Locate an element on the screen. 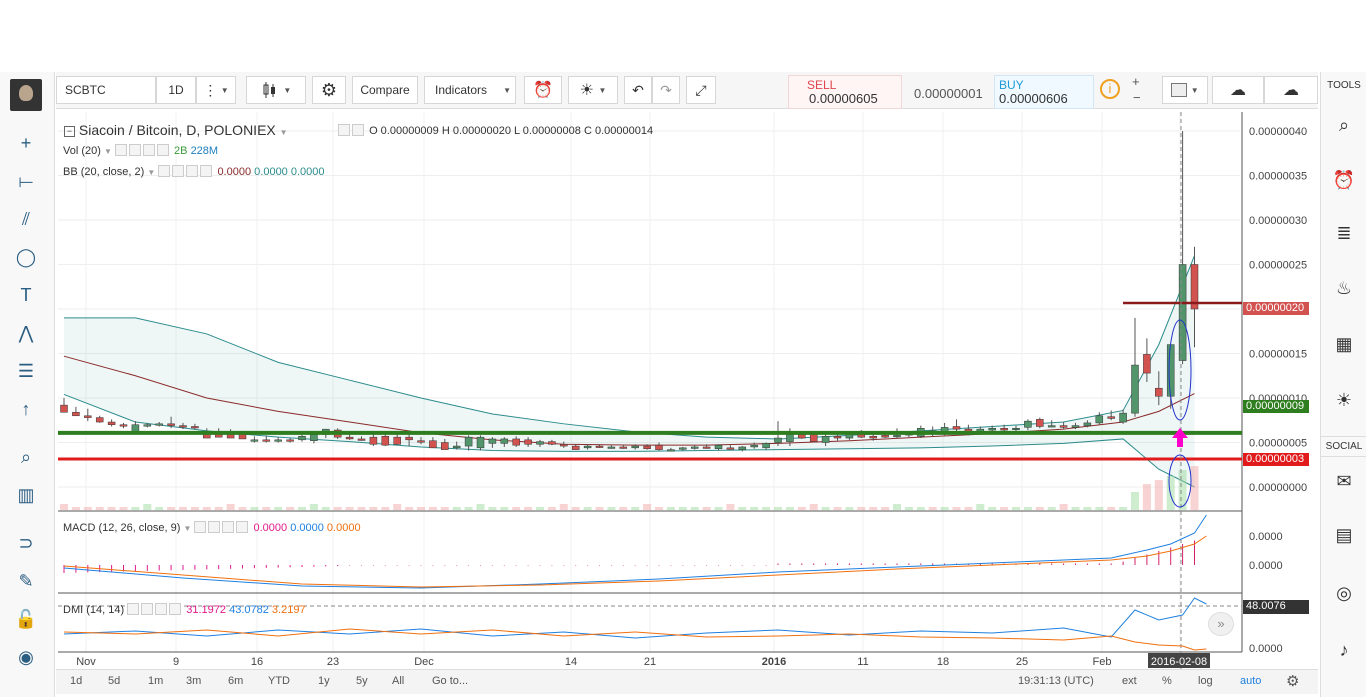  zoom-icon: ⌕ is located at coordinates (26, 456).